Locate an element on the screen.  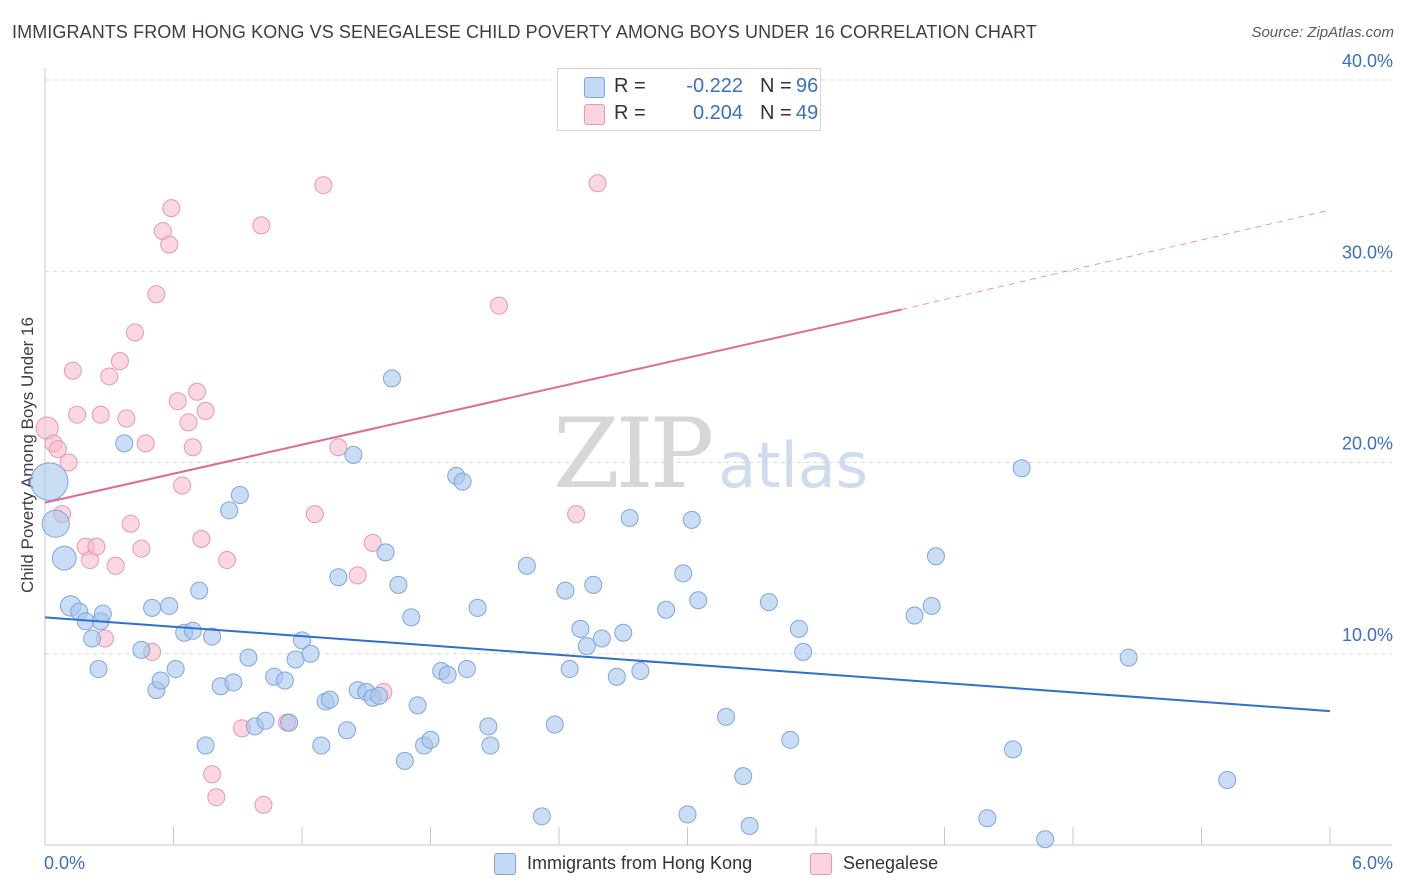
trend-line-hong-kong is located at coordinates (687, 664).